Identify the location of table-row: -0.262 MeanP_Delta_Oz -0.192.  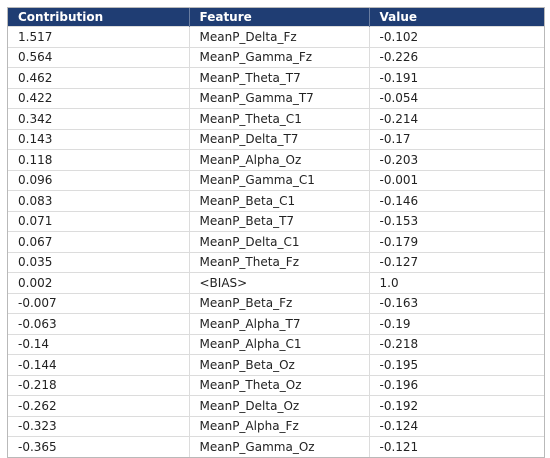
(276, 405).